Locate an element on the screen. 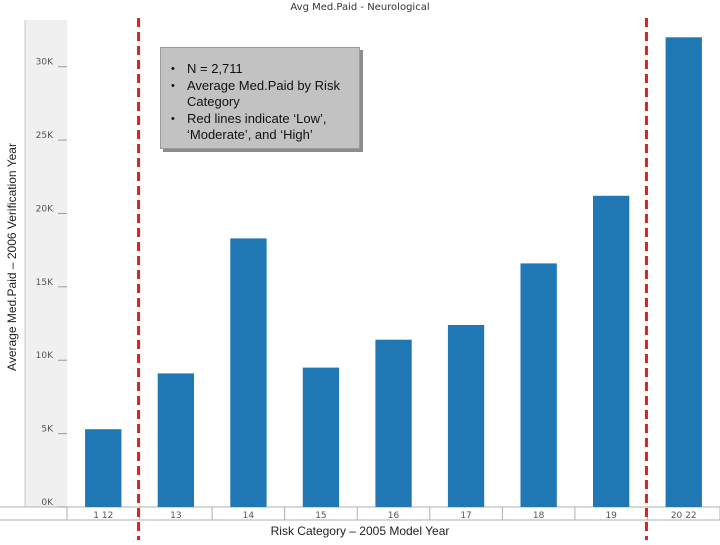 Image resolution: width=720 pixels, height=545 pixels. x-tick-label: 16 is located at coordinates (394, 516).